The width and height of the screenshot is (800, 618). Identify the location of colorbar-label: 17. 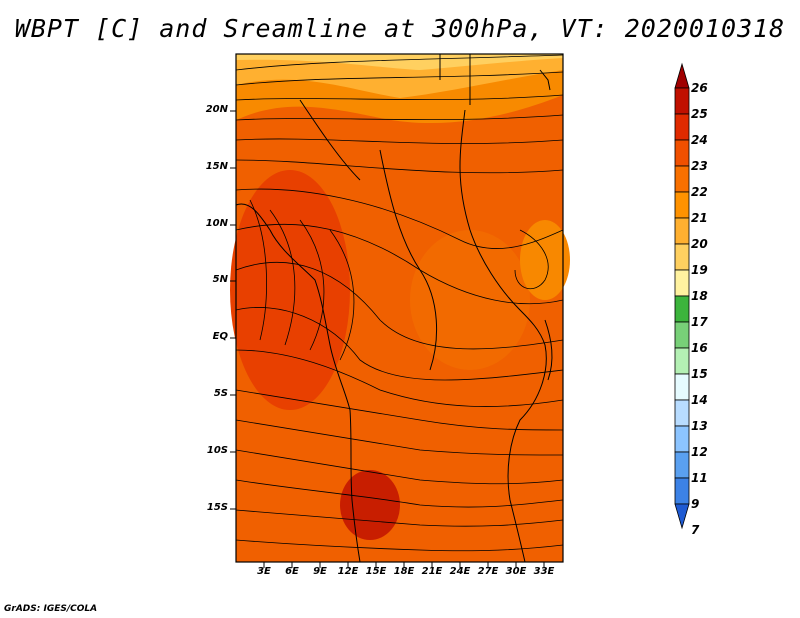
(699, 322).